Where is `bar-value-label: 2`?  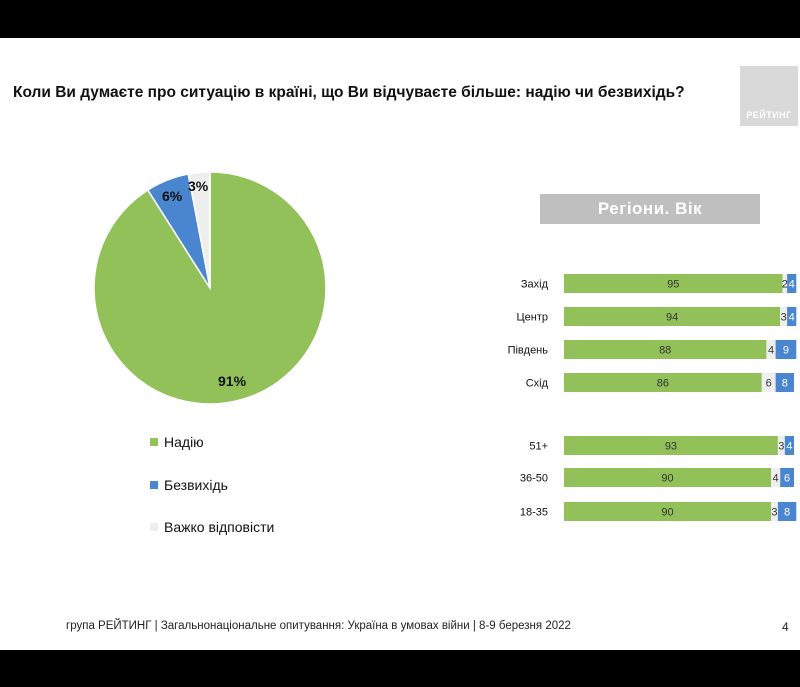 bar-value-label: 2 is located at coordinates (785, 285).